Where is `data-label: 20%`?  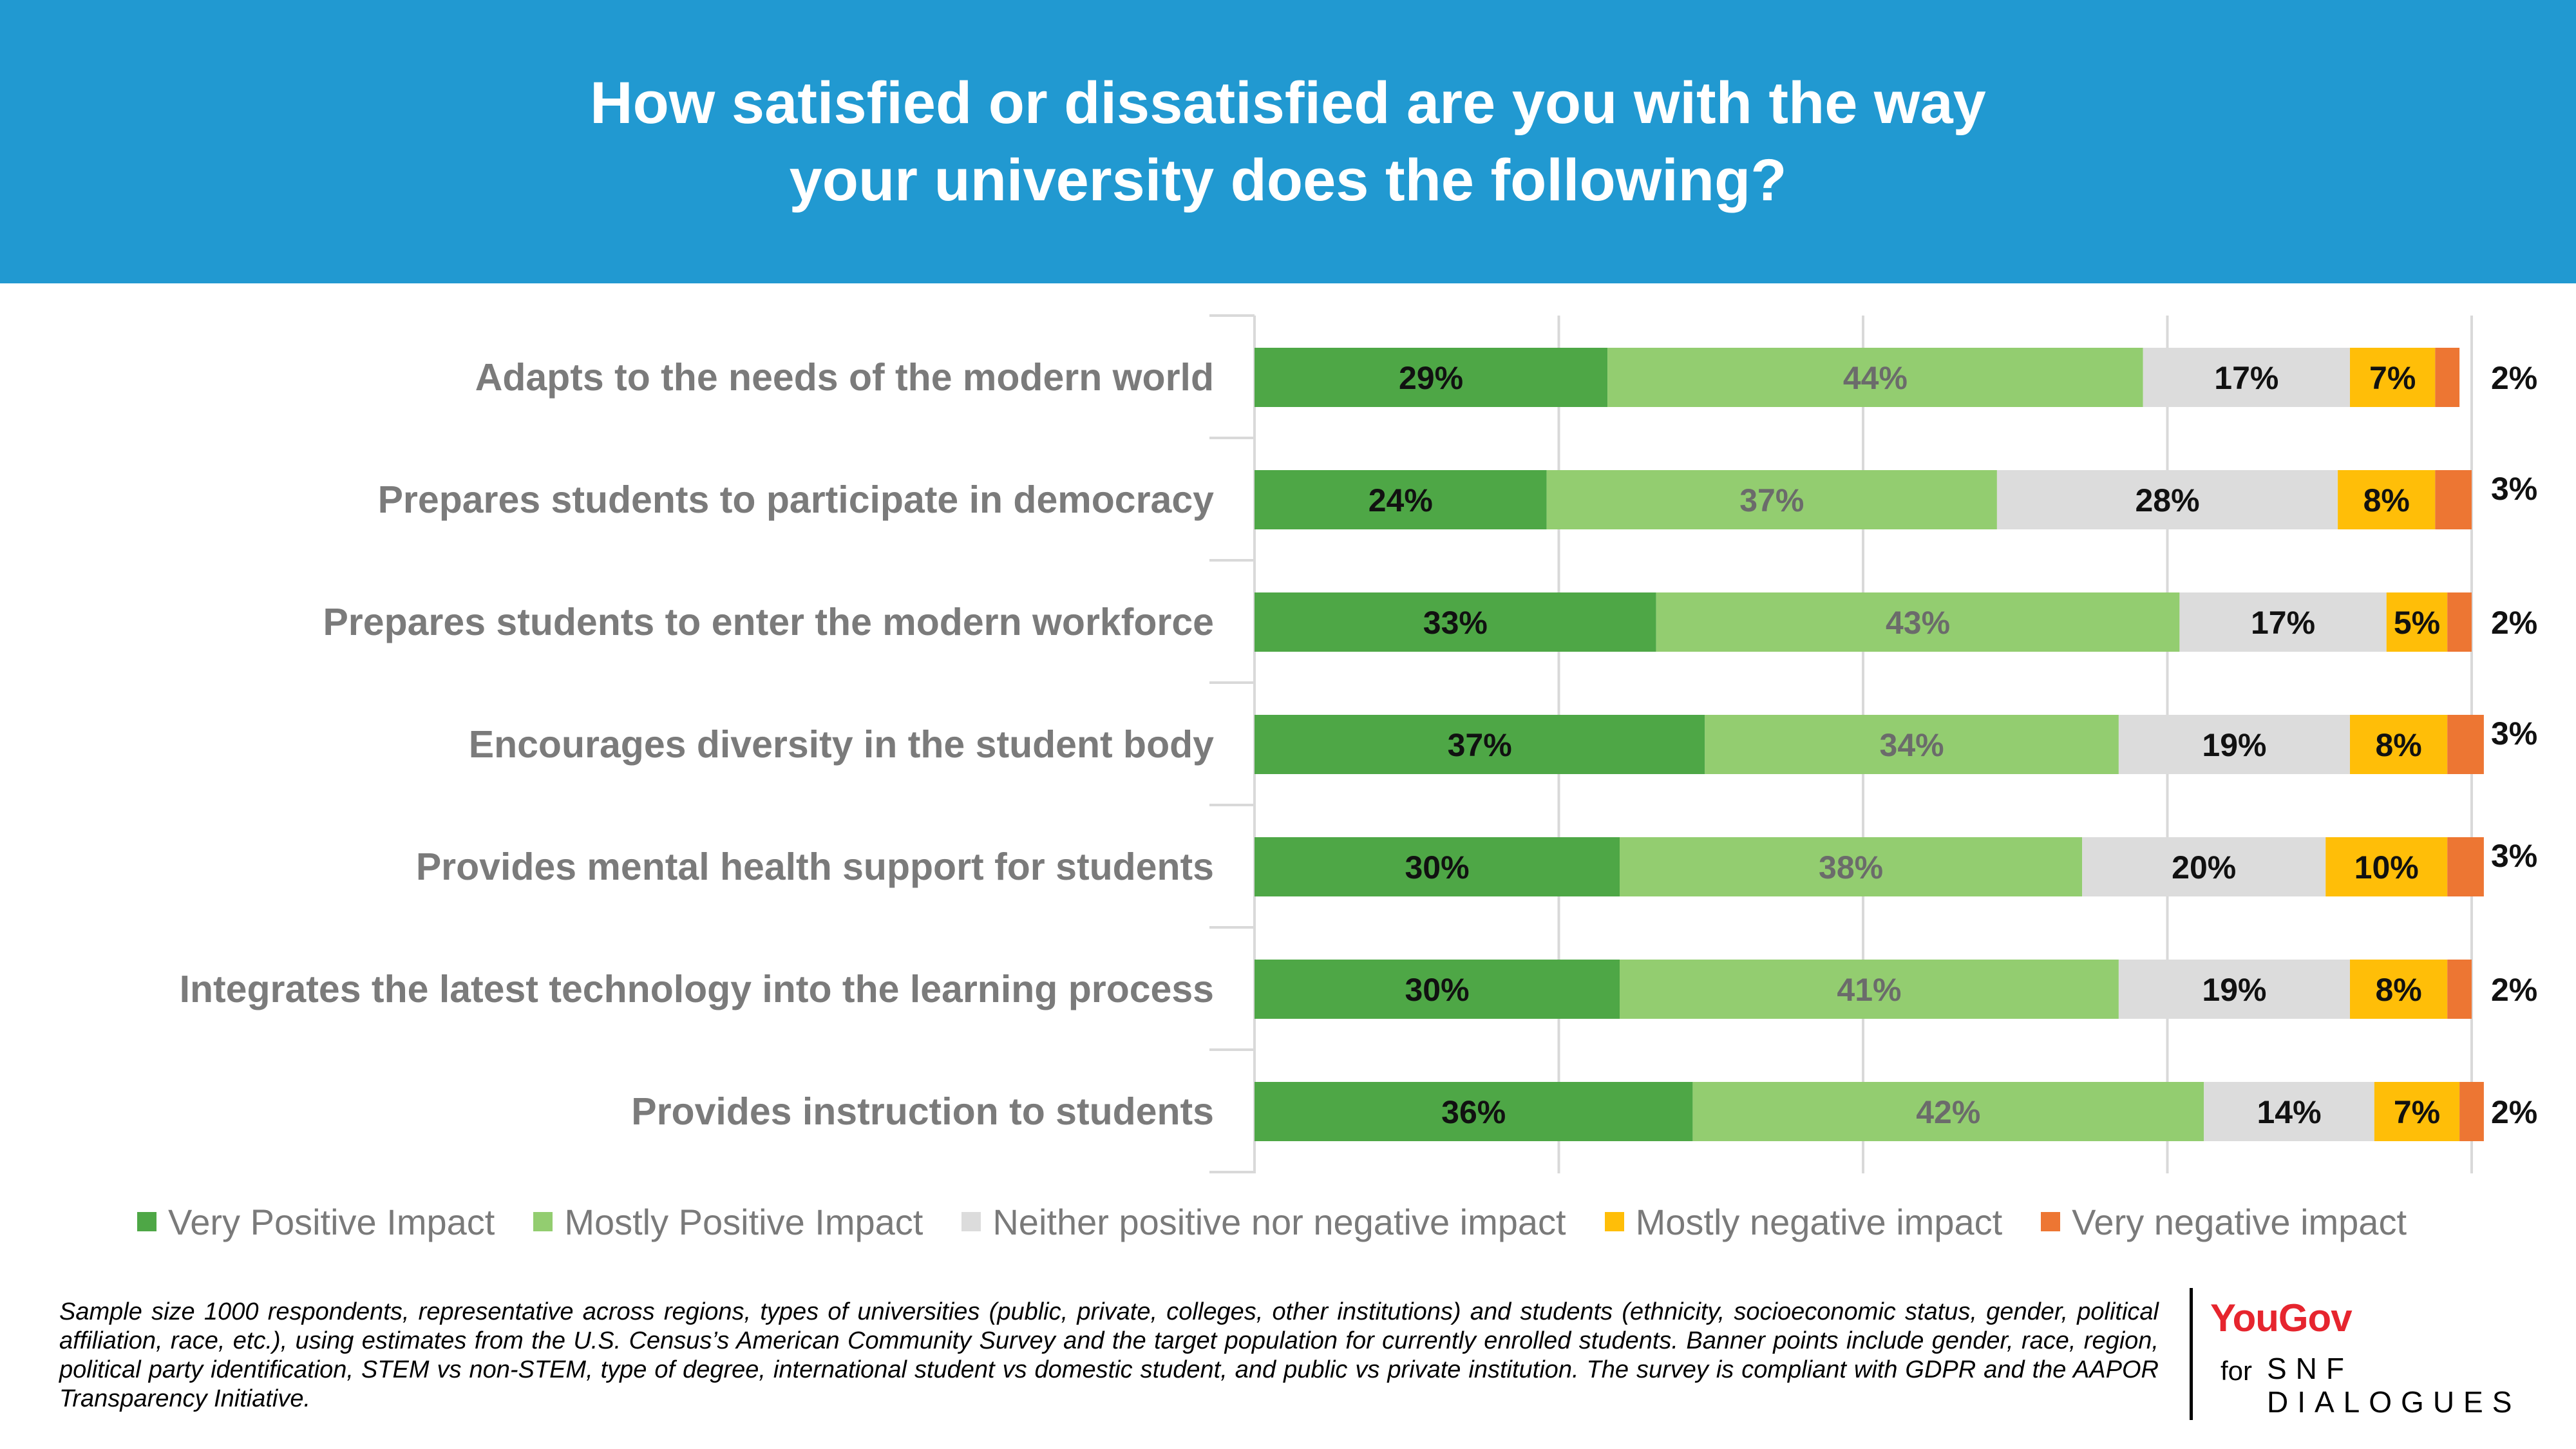
data-label: 20% is located at coordinates (2204, 868).